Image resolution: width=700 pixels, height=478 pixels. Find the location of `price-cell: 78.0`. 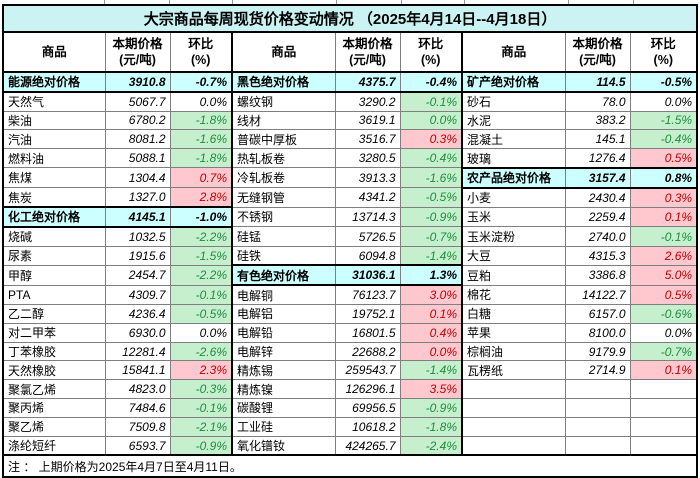

price-cell: 78.0 is located at coordinates (597, 101).